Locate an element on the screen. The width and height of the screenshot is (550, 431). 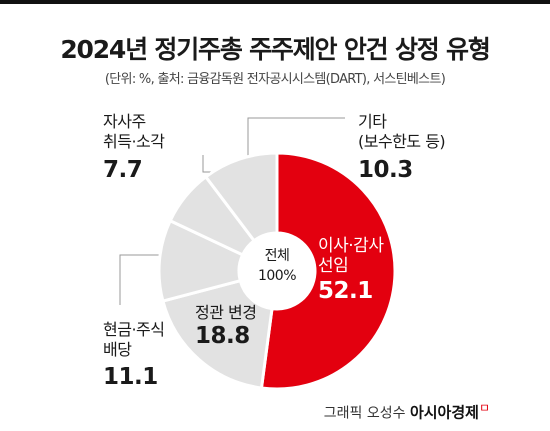
slice-label-directors-line2: 선임 is located at coordinates (333, 266).